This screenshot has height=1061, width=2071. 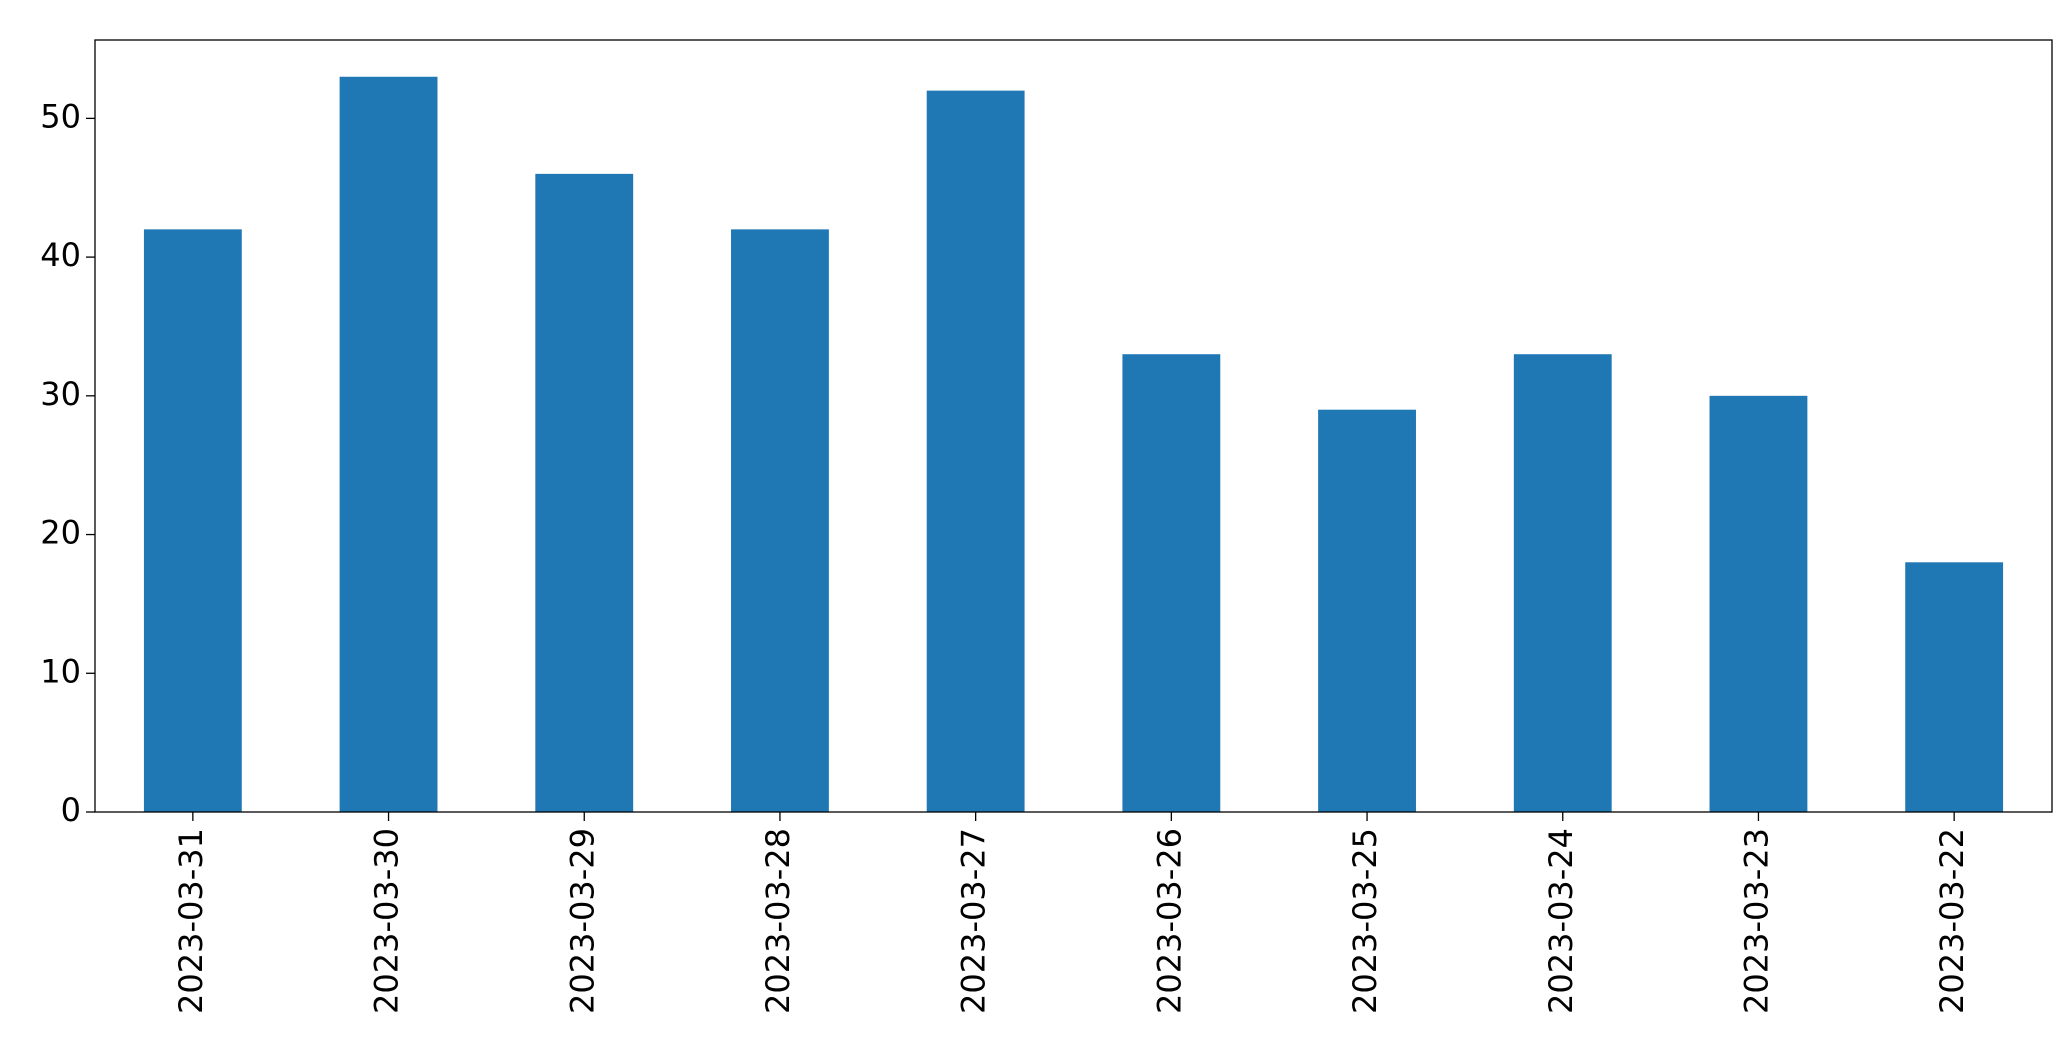 What do you see at coordinates (71, 810) in the screenshot?
I see `y-tick-label: 0` at bounding box center [71, 810].